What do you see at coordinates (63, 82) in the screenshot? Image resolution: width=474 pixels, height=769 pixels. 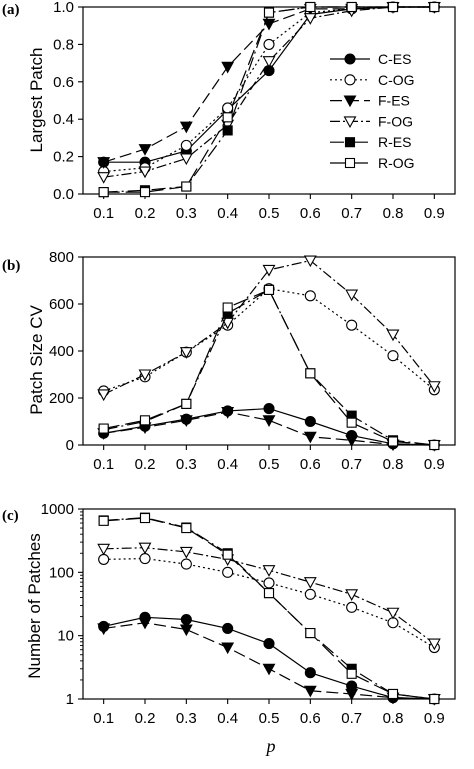 I see `y-tick-label: 0.6` at bounding box center [63, 82].